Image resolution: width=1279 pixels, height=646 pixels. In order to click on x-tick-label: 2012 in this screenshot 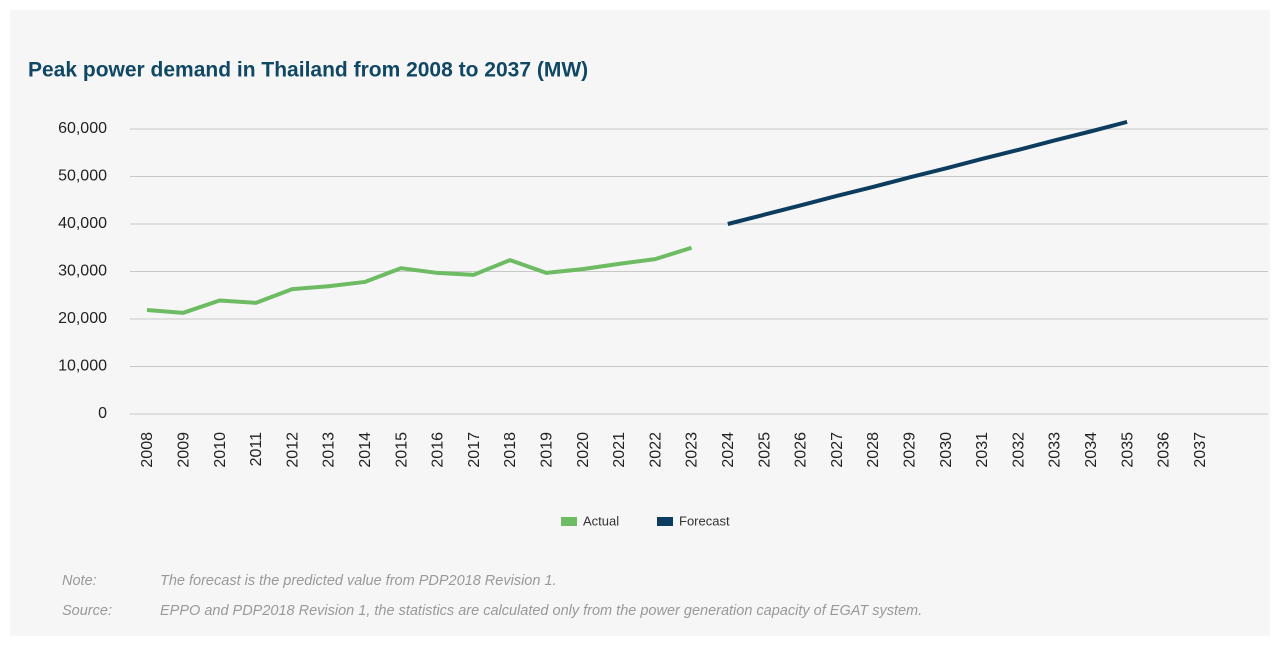, I will do `click(292, 450)`.